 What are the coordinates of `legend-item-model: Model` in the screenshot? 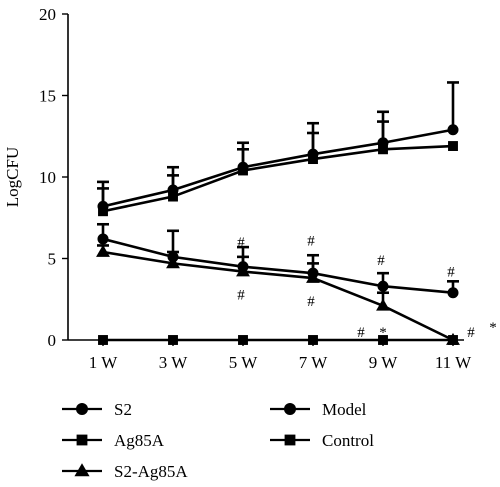 It's located at (318, 409).